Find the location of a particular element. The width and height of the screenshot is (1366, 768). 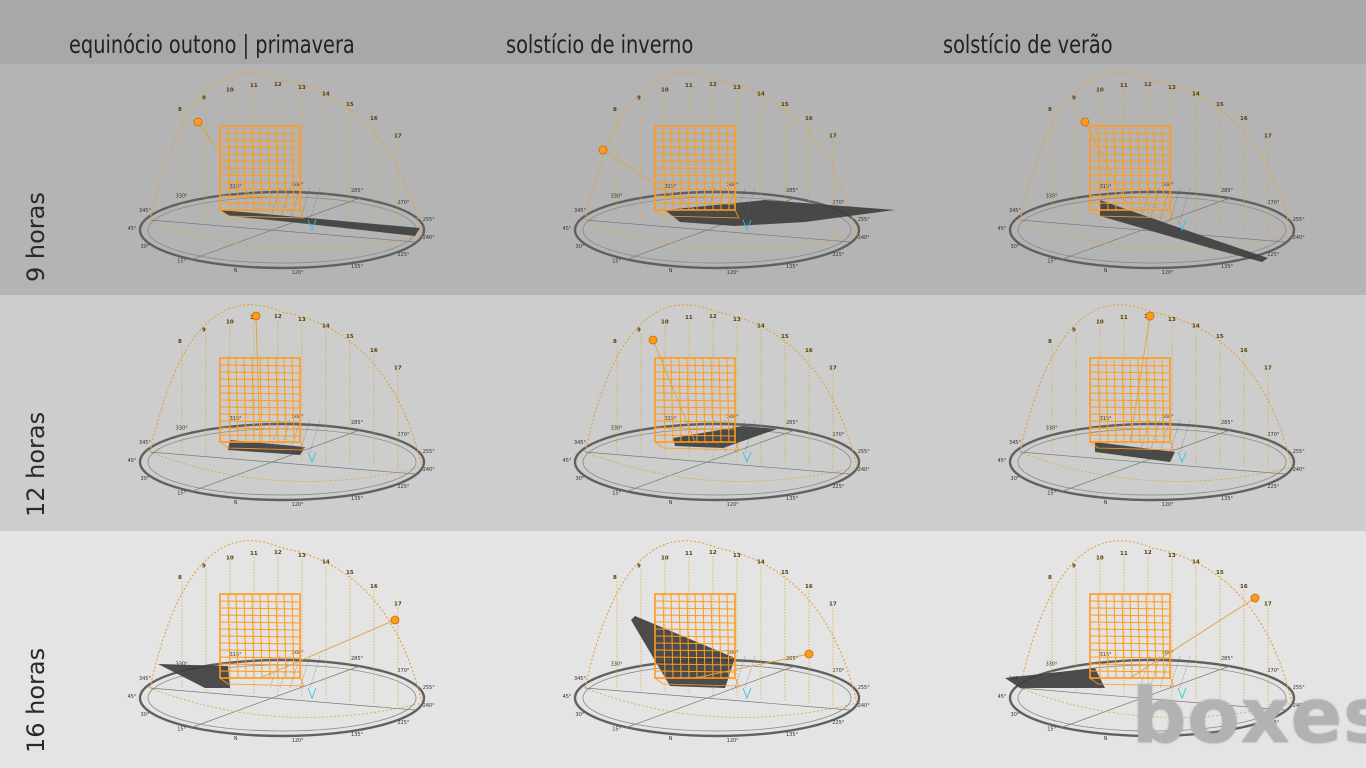

building-wireframe is located at coordinates (261, 172).